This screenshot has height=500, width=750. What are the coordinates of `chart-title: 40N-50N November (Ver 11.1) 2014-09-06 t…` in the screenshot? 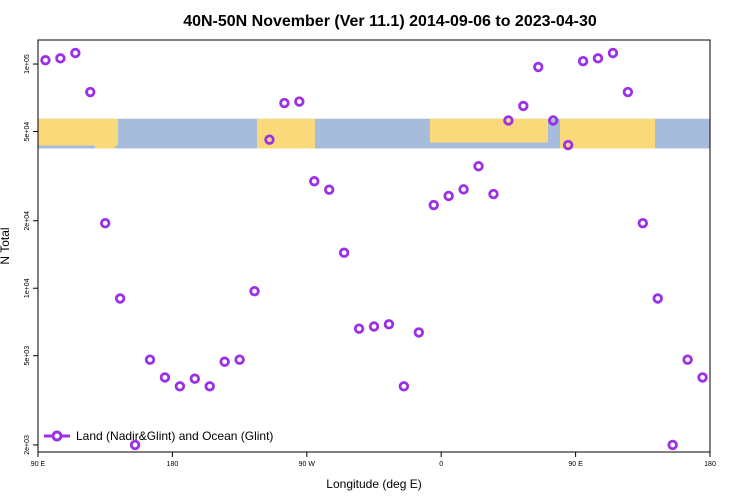 It's located at (390, 21).